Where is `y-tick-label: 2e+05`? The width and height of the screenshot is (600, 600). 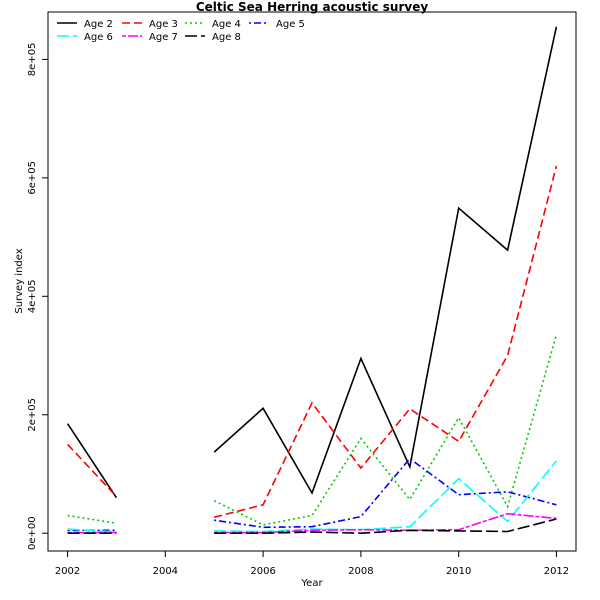 y-tick-label: 2e+05 is located at coordinates (32, 415).